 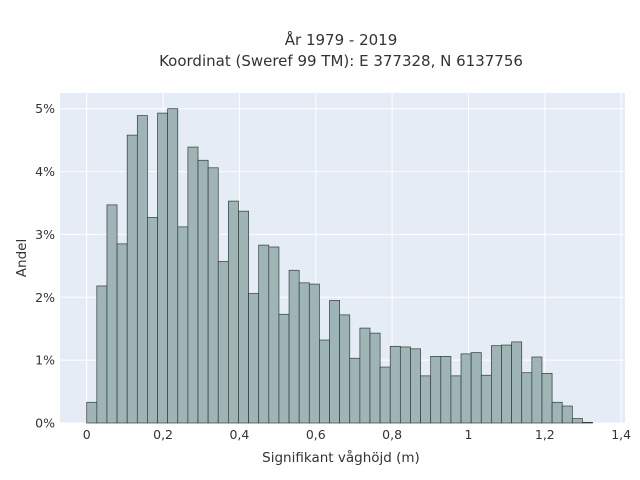 What do you see at coordinates (357, 434) in the screenshot?
I see `x-axis-ticks: 0 0,2 0,4 0,6 0,8 1 1,2 1,4` at bounding box center [357, 434].